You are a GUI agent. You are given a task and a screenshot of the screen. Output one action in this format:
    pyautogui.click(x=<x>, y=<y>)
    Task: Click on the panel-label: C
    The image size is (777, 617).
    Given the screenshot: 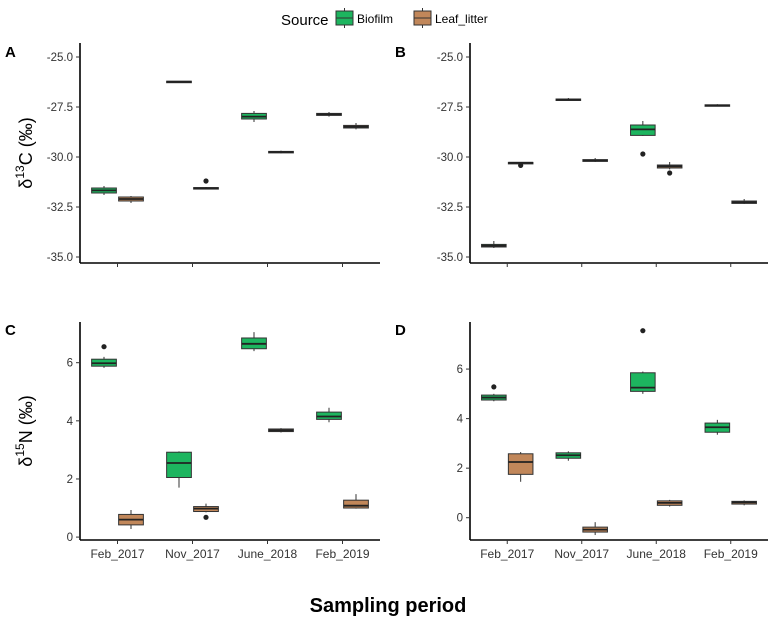 What is the action you would take?
    pyautogui.click(x=10, y=330)
    